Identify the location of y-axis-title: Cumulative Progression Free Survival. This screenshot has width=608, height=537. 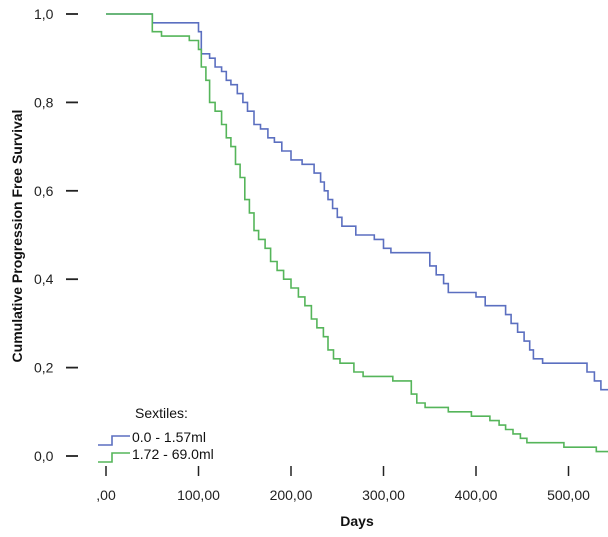
(17, 236).